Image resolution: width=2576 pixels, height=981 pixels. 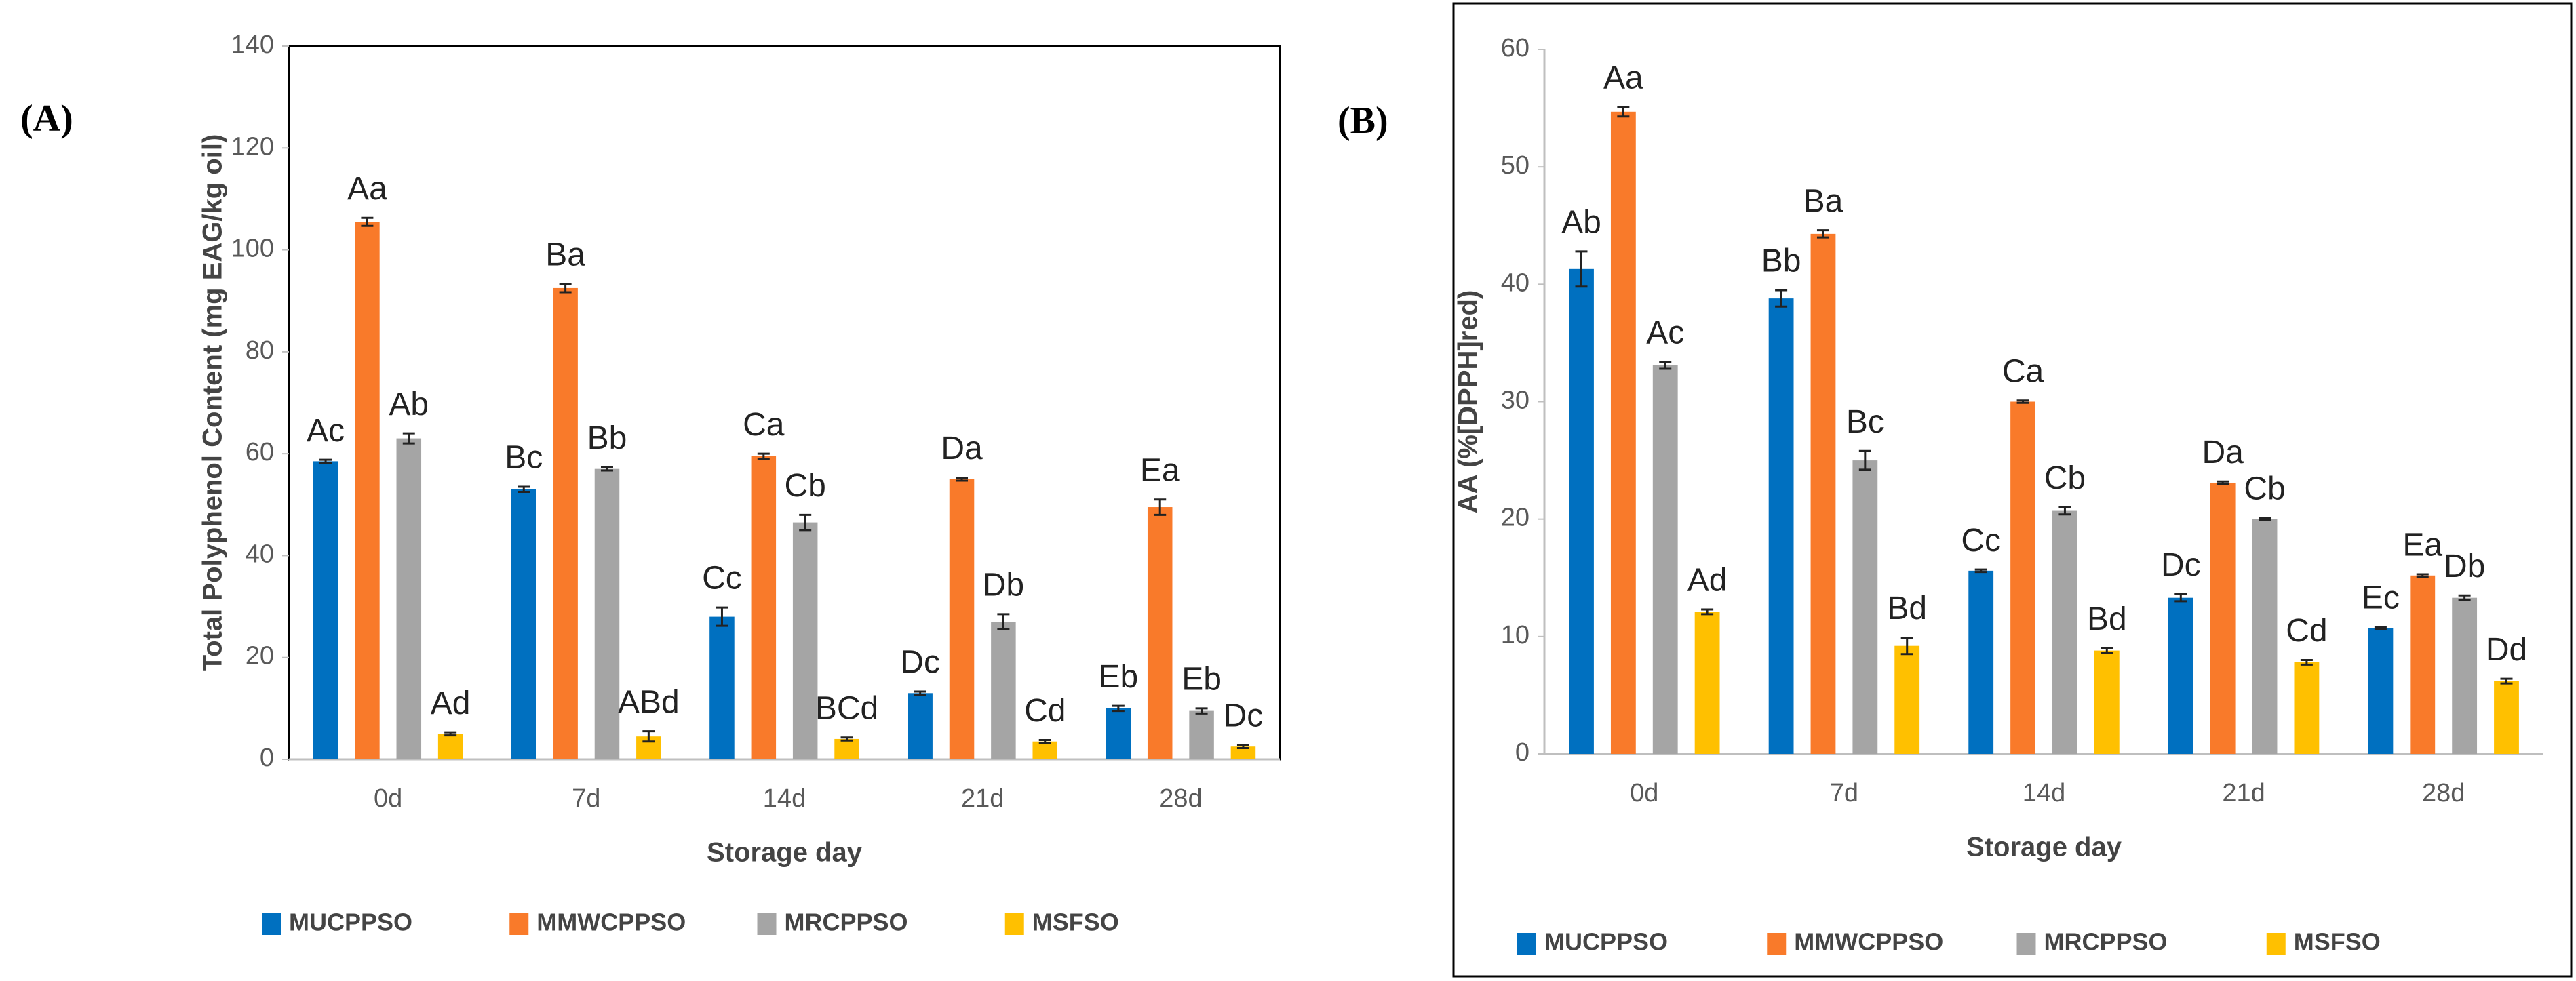 What do you see at coordinates (1363, 121) in the screenshot?
I see `panel-label: (B)` at bounding box center [1363, 121].